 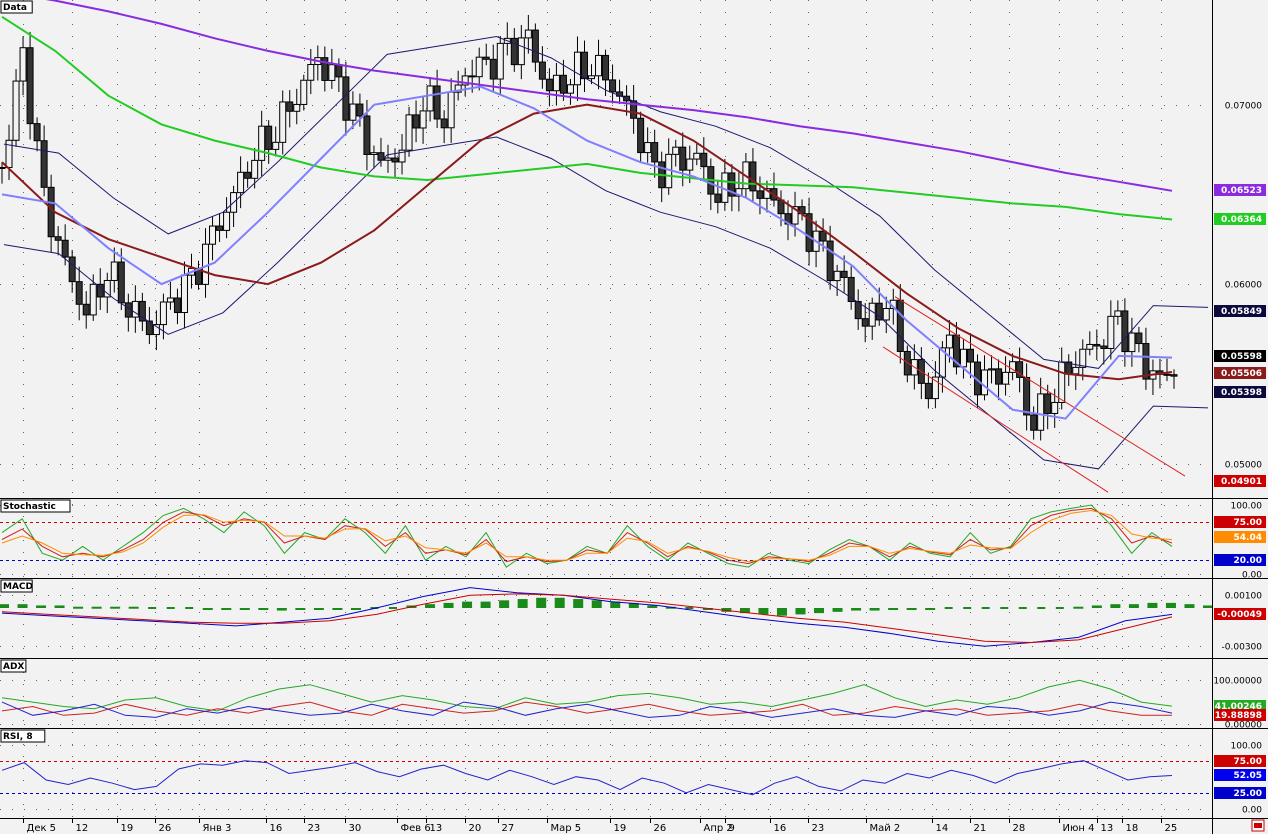 I want to click on x-tick-label: 21, so click(x=980, y=828).